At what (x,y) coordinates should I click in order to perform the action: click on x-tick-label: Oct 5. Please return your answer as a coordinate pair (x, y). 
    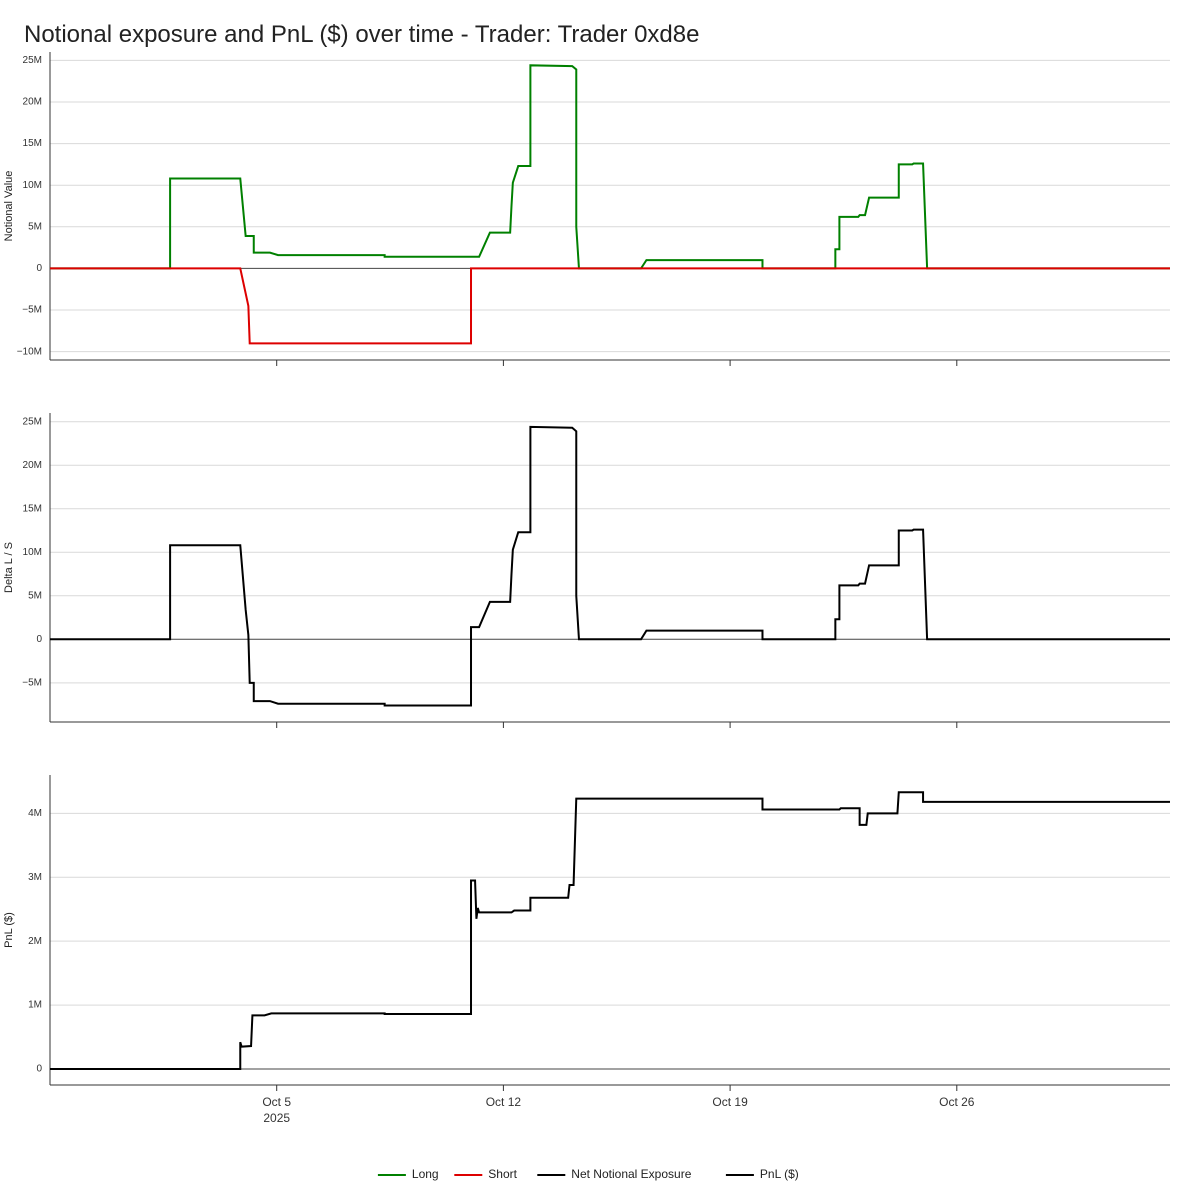
    Looking at the image, I should click on (276, 1102).